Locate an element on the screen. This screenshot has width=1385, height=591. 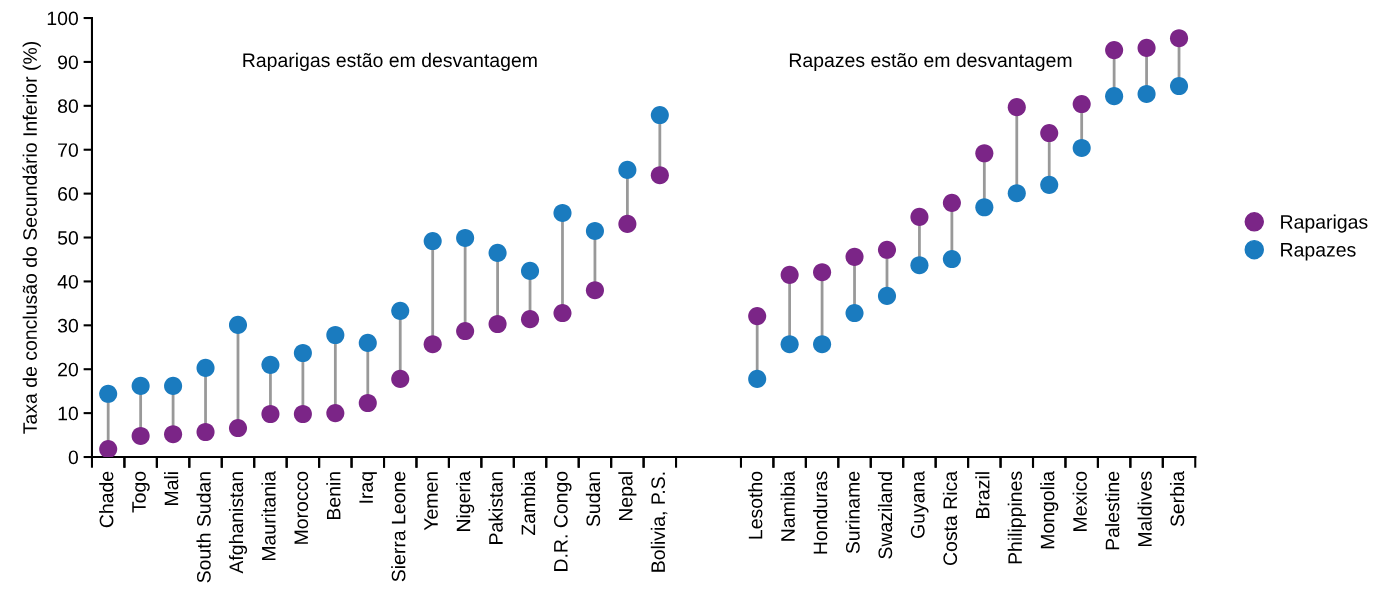
x-tick-label: Swaziland is located at coordinates (885, 515).